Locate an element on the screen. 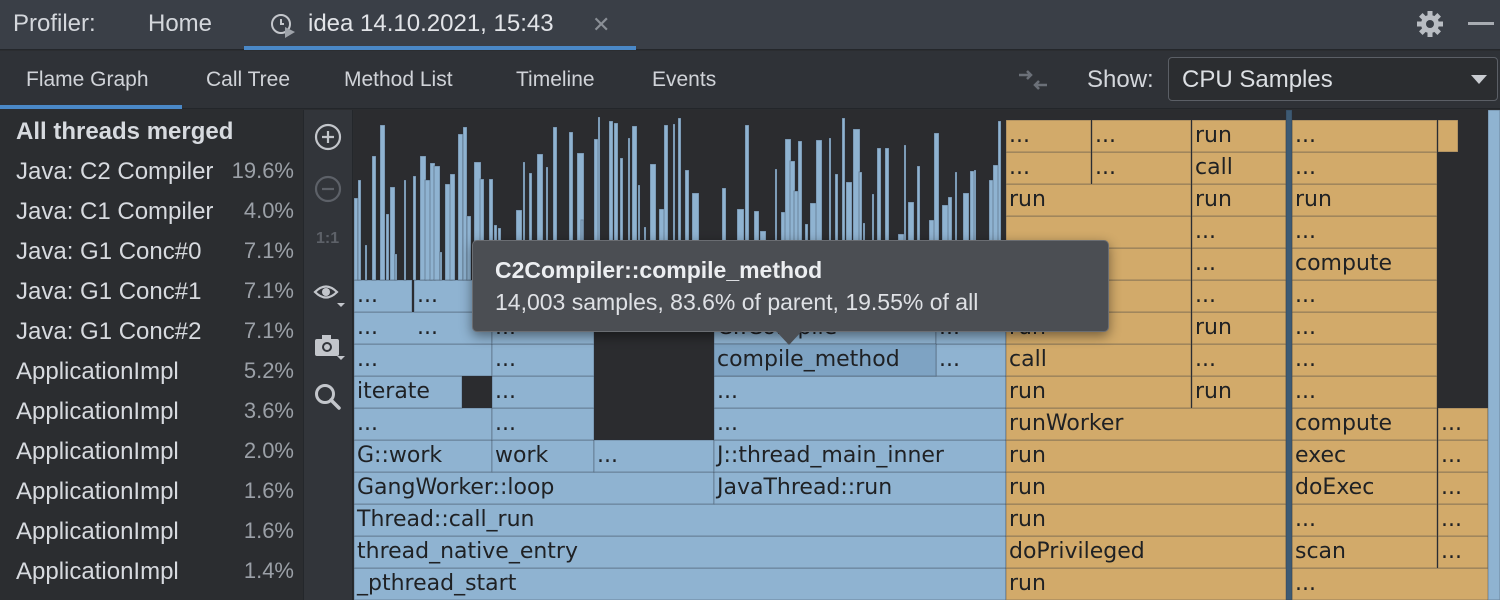 The image size is (1500, 600). tab-flame-graph: Flame Graph is located at coordinates (87, 79).